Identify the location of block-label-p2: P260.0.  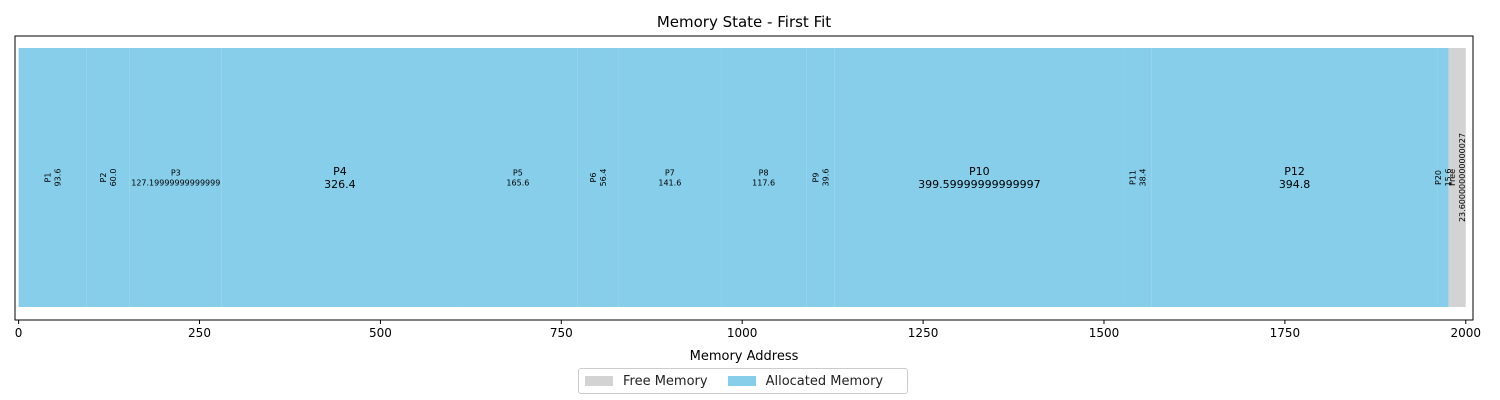
(108, 178).